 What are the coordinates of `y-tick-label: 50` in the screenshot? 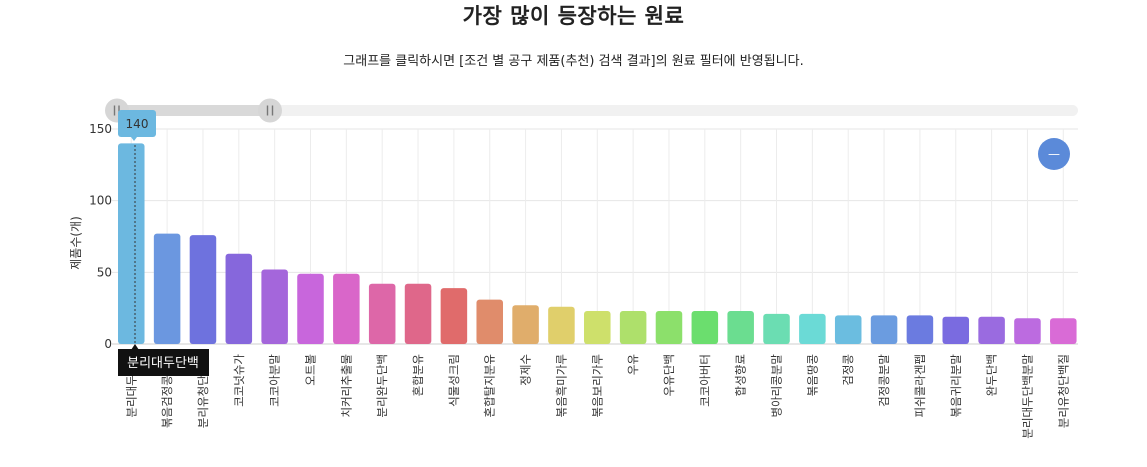 It's located at (104, 272).